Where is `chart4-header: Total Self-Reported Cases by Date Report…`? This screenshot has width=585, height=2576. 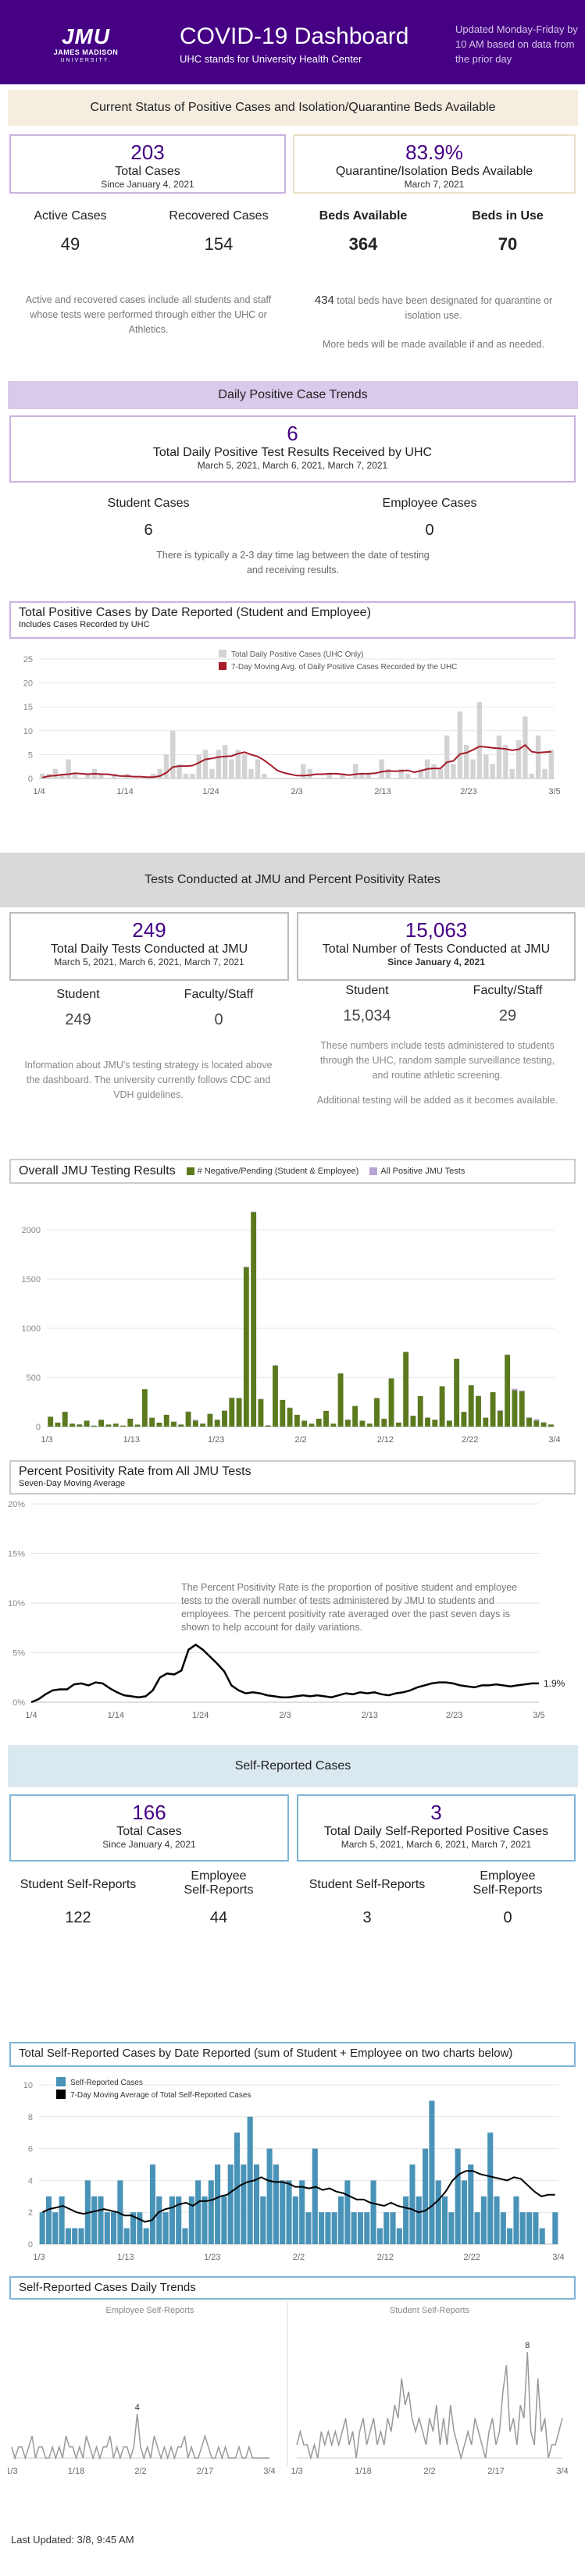 chart4-header: Total Self-Reported Cases by Date Report… is located at coordinates (292, 2054).